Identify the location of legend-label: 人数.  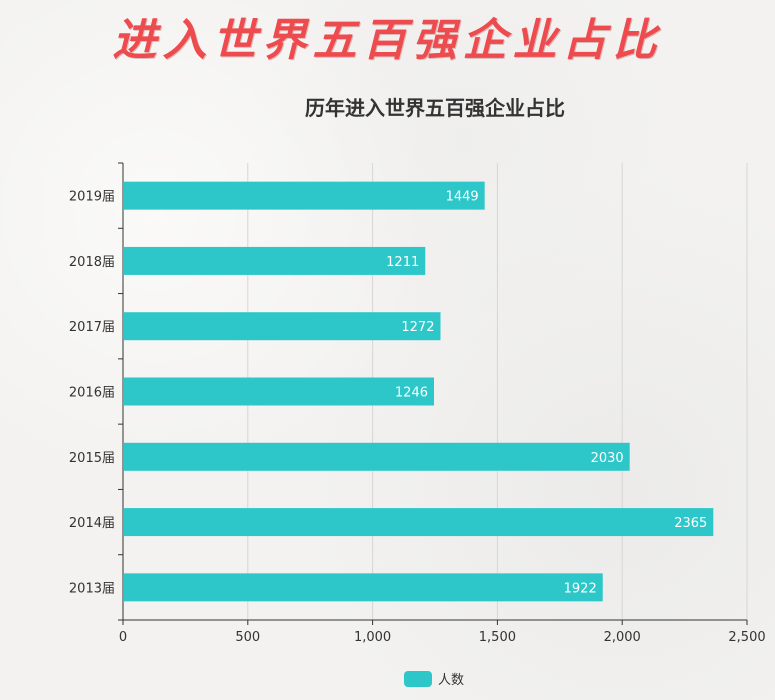
(451, 680).